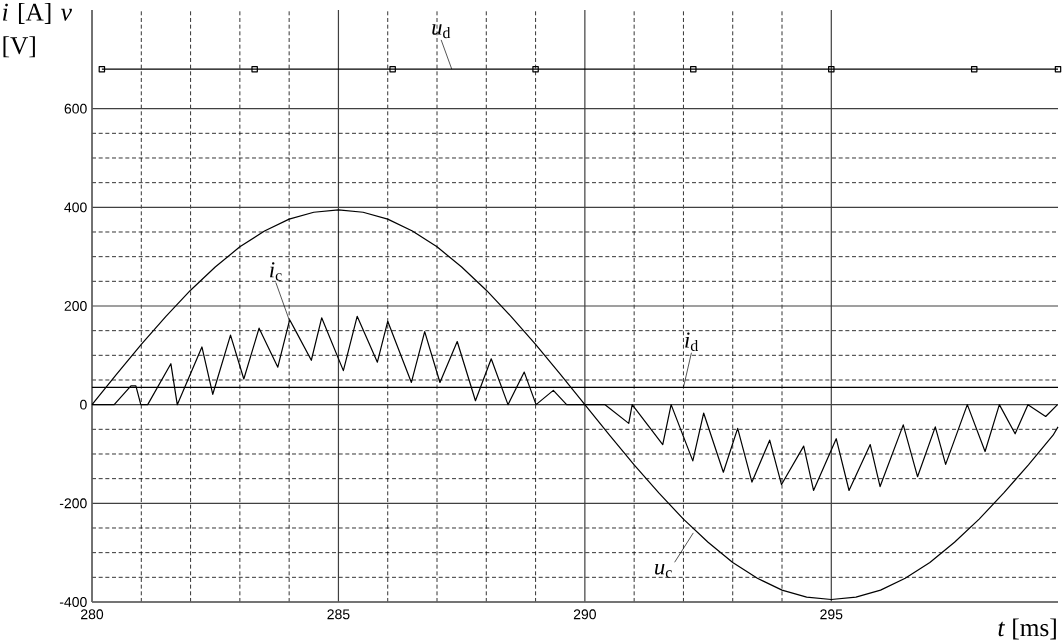  What do you see at coordinates (338, 614) in the screenshot?
I see `x-tick-label: 285` at bounding box center [338, 614].